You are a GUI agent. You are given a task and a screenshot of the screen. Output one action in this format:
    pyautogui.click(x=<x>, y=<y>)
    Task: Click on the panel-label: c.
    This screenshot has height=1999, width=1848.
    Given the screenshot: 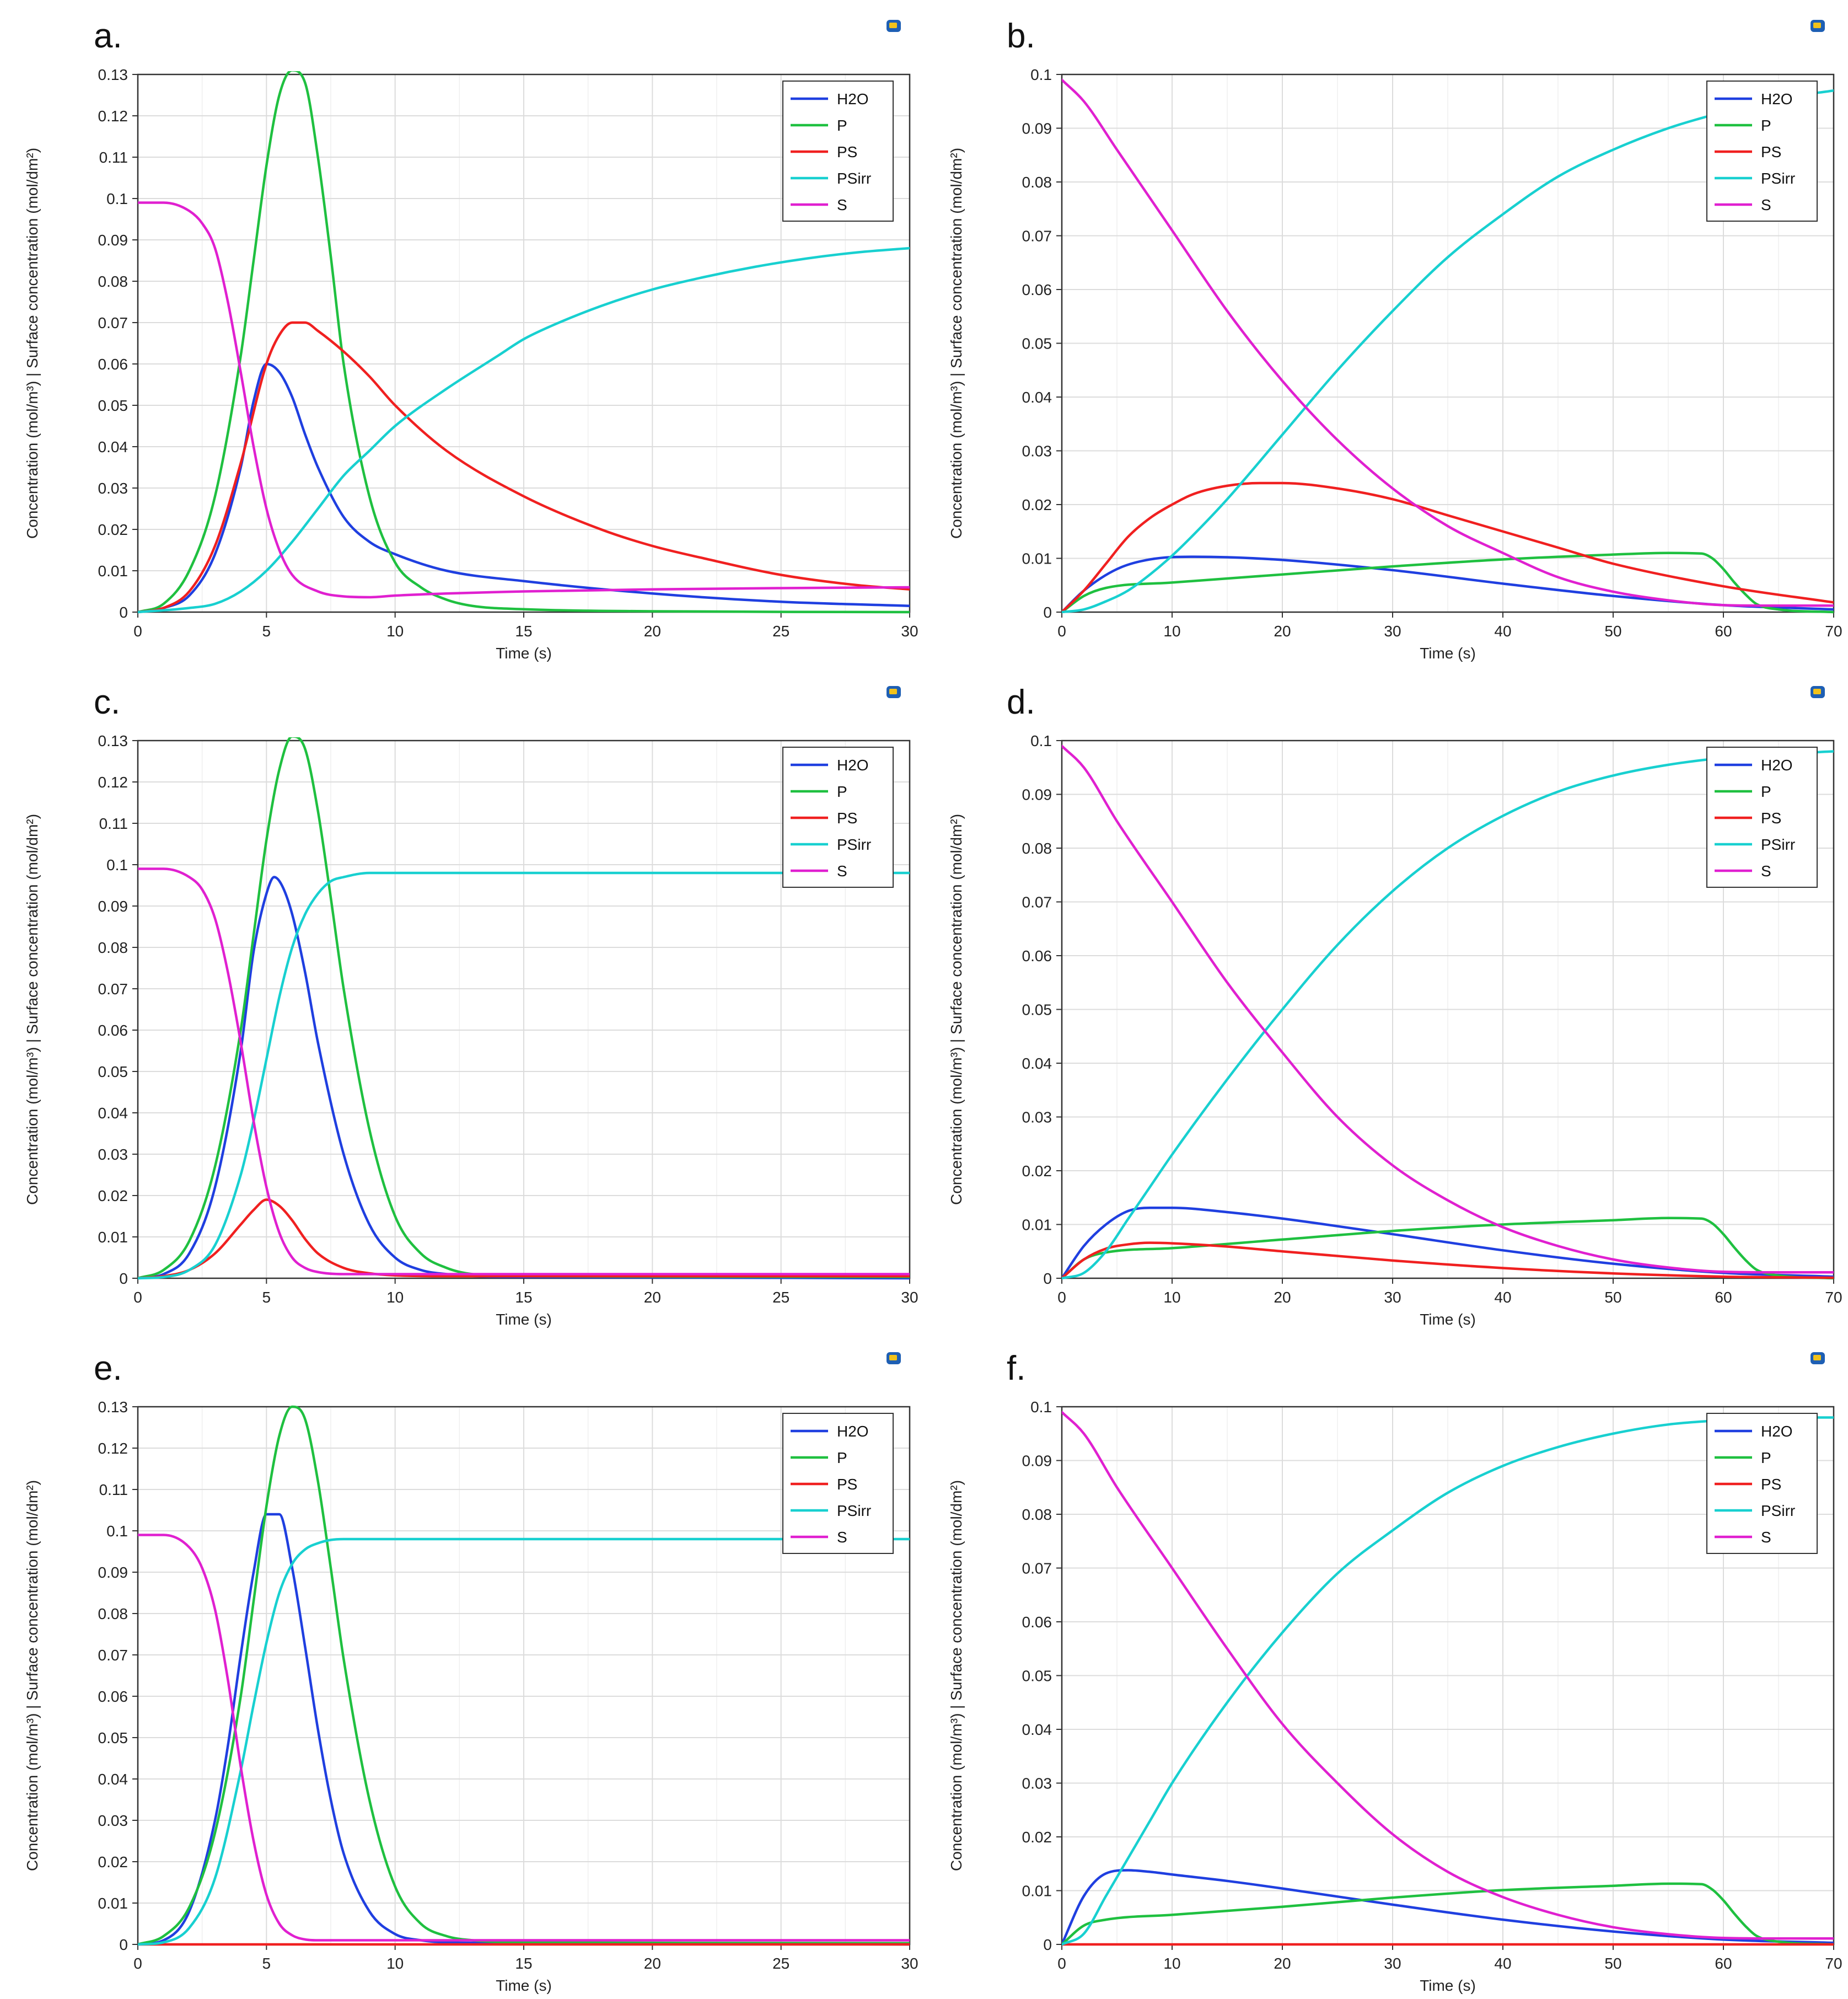 What is the action you would take?
    pyautogui.click(x=107, y=702)
    